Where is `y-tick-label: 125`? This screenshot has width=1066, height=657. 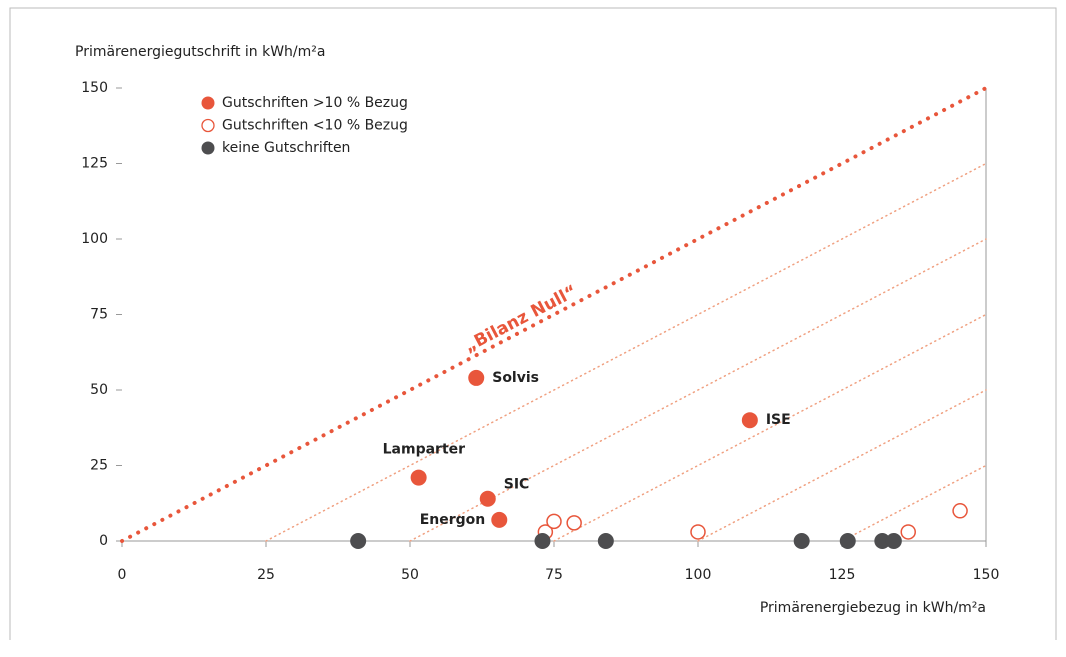
y-tick-label: 125 is located at coordinates (94, 164).